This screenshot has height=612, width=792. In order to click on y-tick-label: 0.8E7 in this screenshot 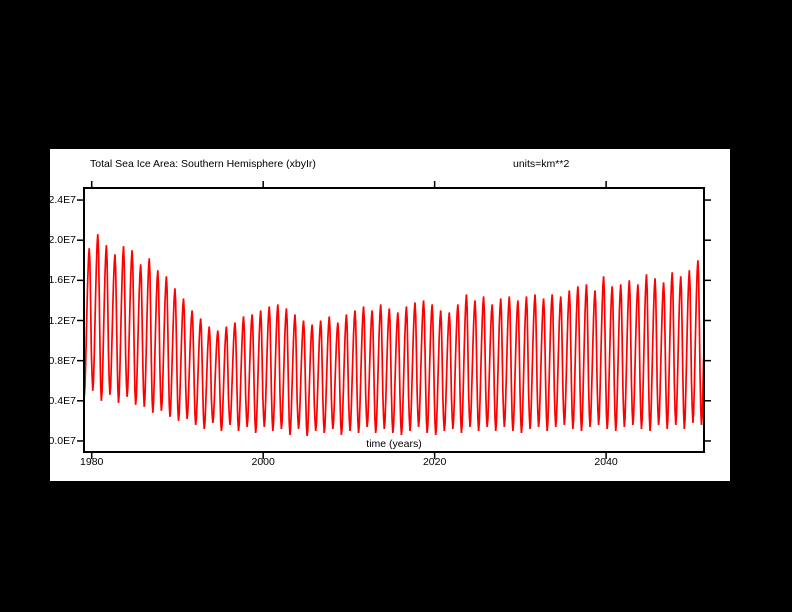, I will do `click(62, 360)`.